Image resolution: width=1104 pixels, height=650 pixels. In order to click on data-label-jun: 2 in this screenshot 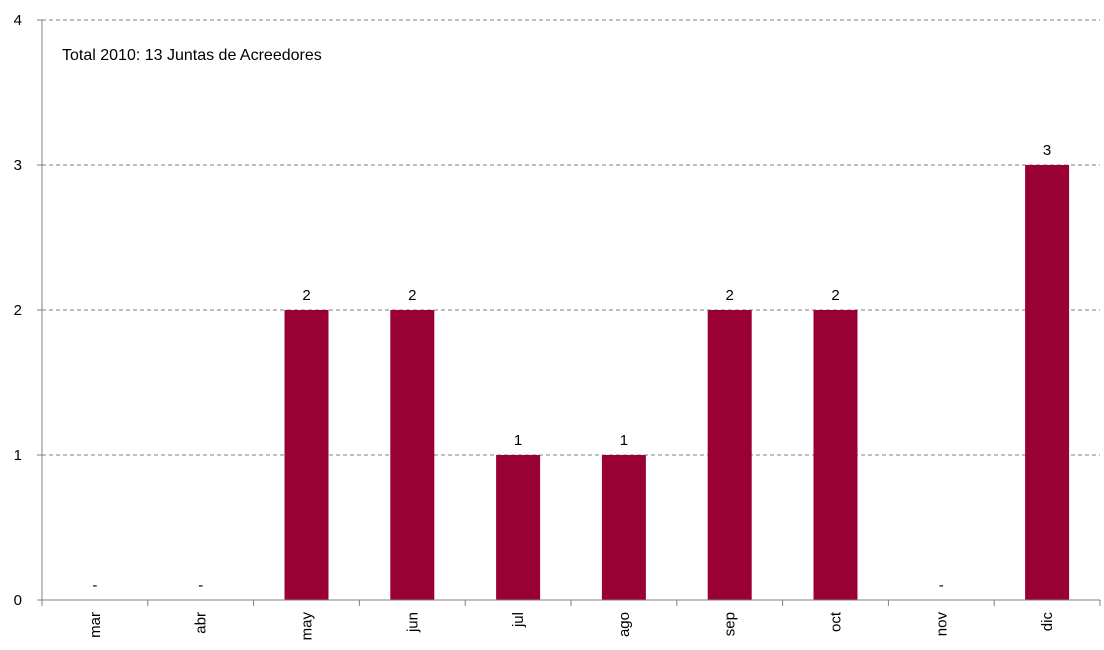, I will do `click(412, 295)`.